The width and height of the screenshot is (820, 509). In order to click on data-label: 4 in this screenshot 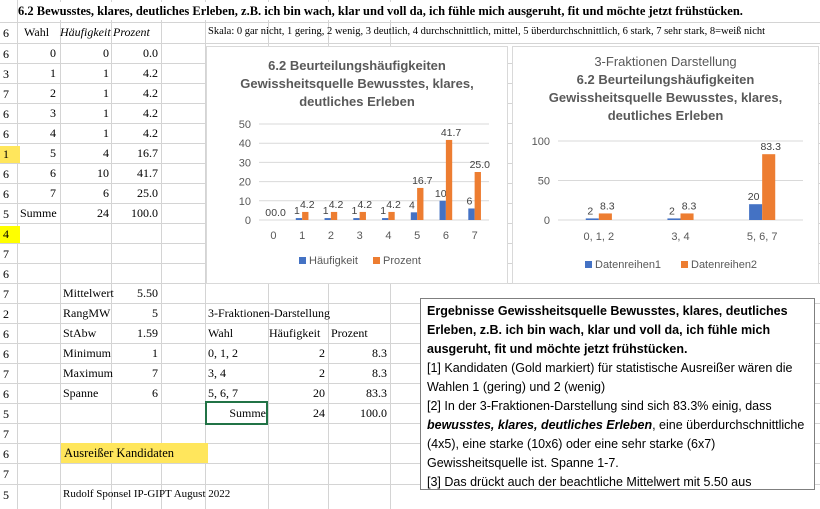, I will do `click(412, 205)`.